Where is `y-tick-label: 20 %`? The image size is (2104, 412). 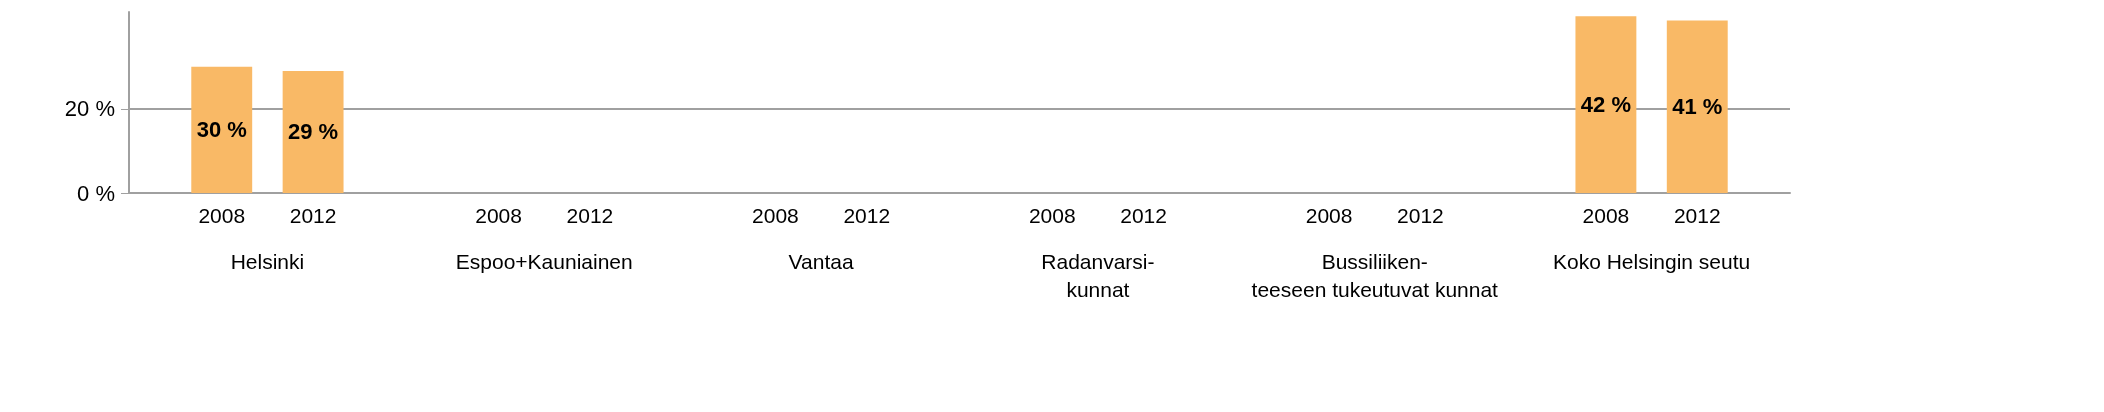 y-tick-label: 20 % is located at coordinates (89, 109).